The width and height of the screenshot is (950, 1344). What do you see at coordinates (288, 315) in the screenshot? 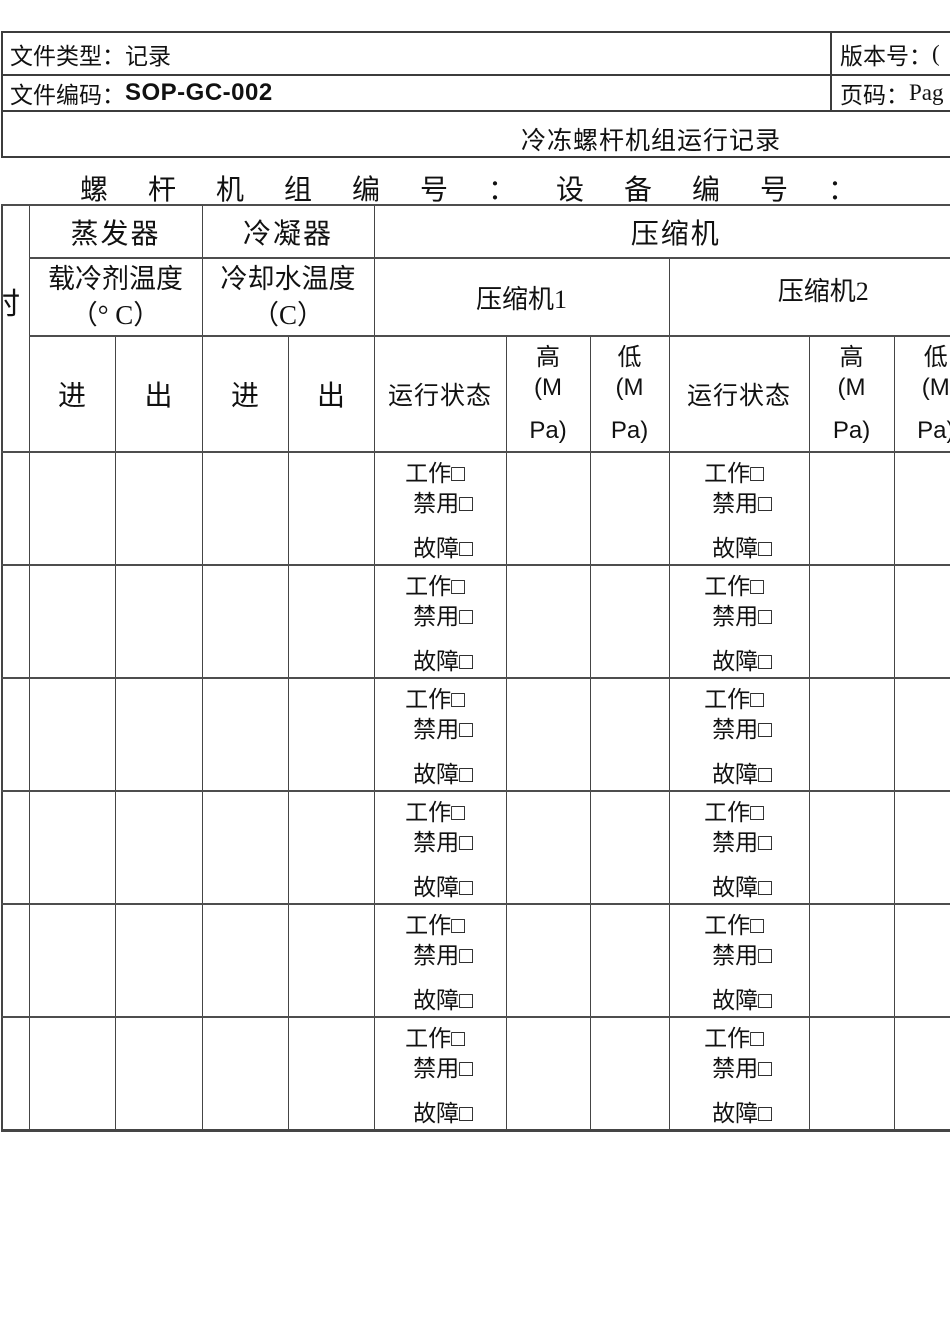
I see `cooling-water-line2: （C）` at bounding box center [288, 315].